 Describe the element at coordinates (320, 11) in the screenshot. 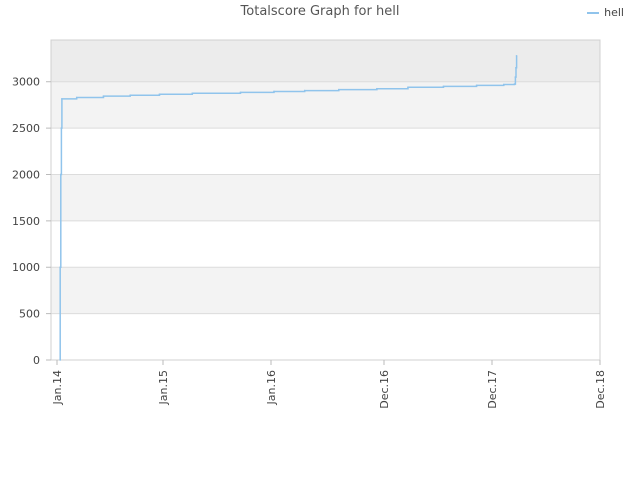

I see `chart-title: Totalscore Graph for hell` at that location.